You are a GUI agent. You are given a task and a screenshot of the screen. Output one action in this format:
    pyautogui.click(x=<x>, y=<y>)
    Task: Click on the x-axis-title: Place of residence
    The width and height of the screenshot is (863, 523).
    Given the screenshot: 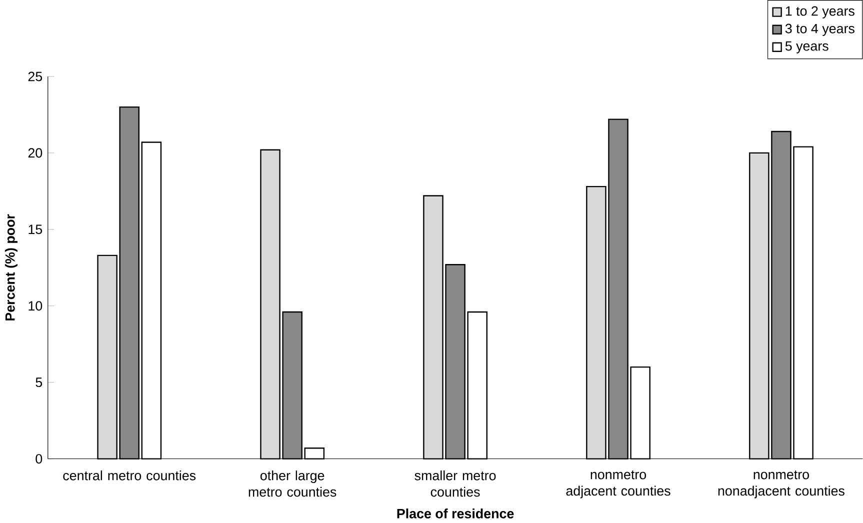 What is the action you would take?
    pyautogui.click(x=455, y=513)
    